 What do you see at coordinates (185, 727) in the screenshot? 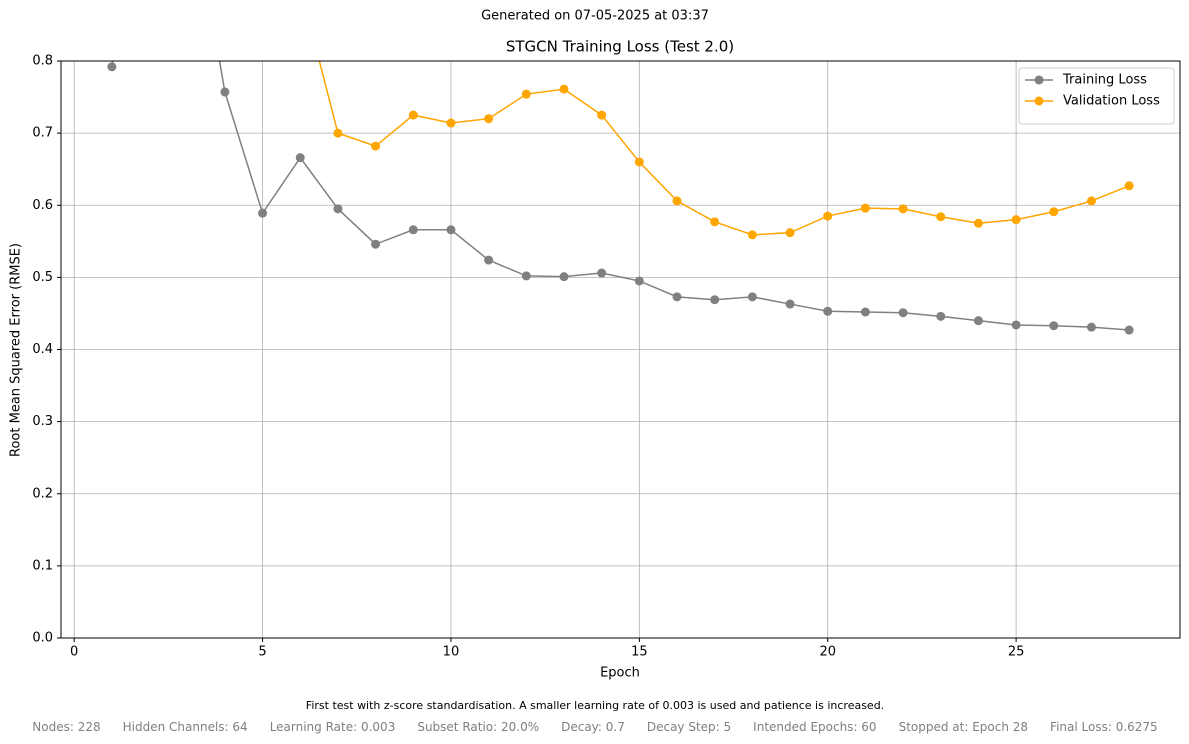
I see `footer-item: Hidden Channels: 64` at bounding box center [185, 727].